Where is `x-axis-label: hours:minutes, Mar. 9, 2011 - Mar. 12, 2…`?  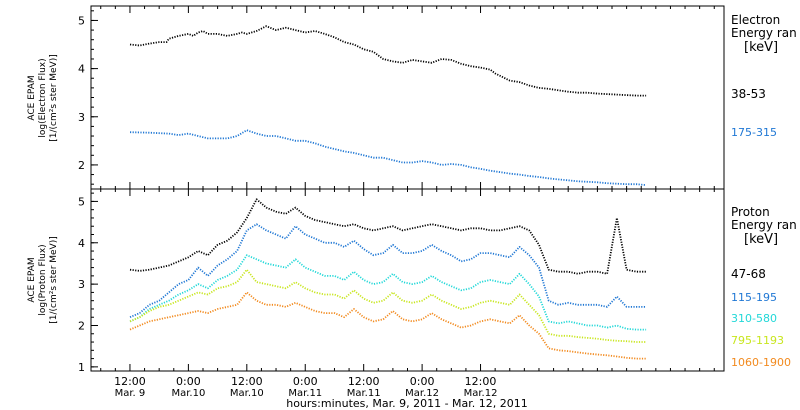
x-axis-label: hours:minutes, Mar. 9, 2011 - Mar. 12, 2… is located at coordinates (407, 403).